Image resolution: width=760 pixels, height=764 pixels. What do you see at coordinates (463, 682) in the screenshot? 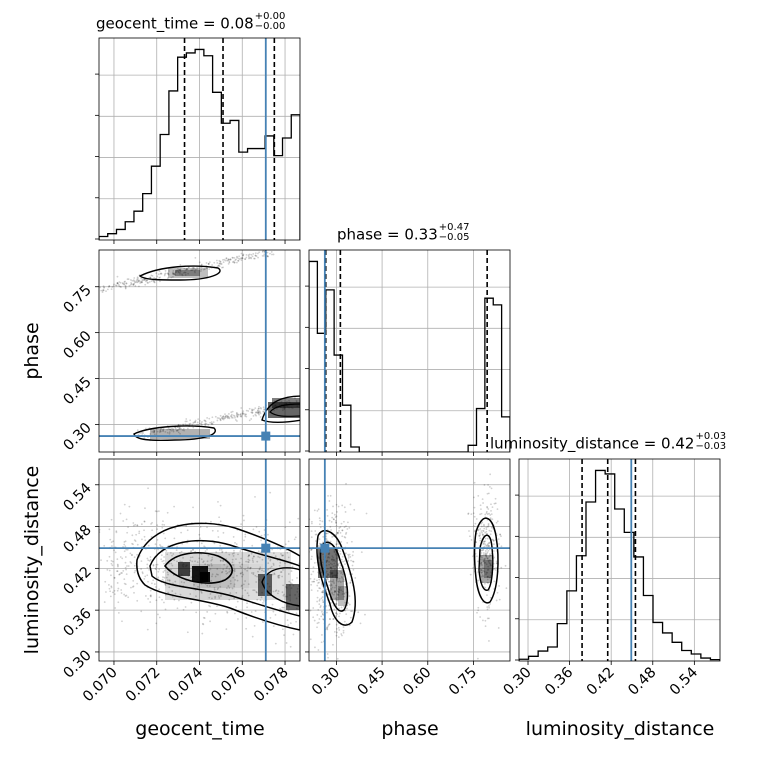
I see `panel-distance-vs-phase-xticklabel-3: 0.75` at bounding box center [463, 682].